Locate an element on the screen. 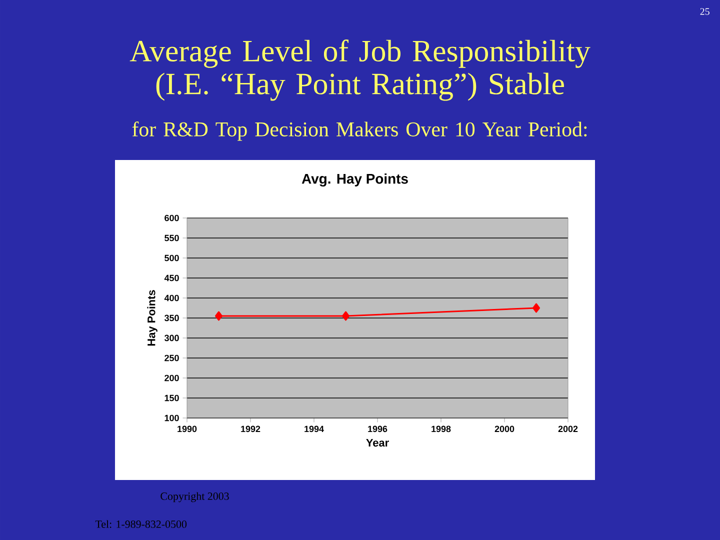 The height and width of the screenshot is (540, 720). y-tick-label: 350 is located at coordinates (171, 318).